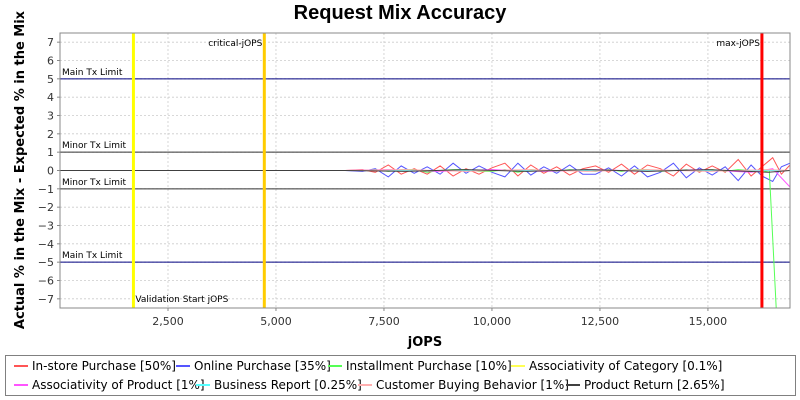 The width and height of the screenshot is (800, 400). Describe the element at coordinates (46, 299) in the screenshot. I see `y-tick-label: −7` at that location.